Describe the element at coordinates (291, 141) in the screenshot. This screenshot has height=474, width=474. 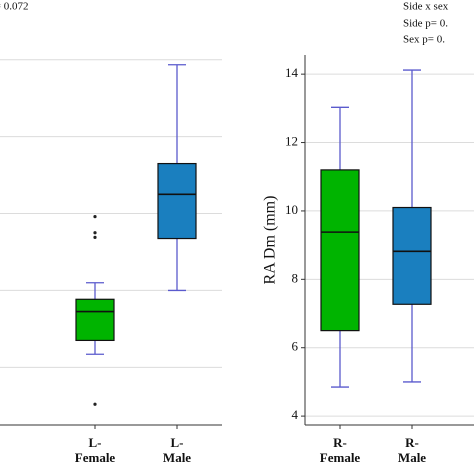
I see `y-tick-label: 12` at that location.